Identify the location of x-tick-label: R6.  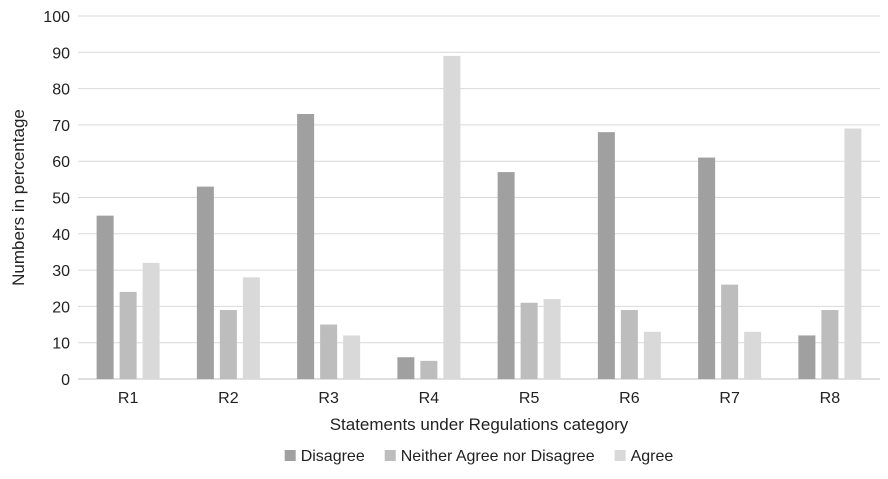
(629, 398).